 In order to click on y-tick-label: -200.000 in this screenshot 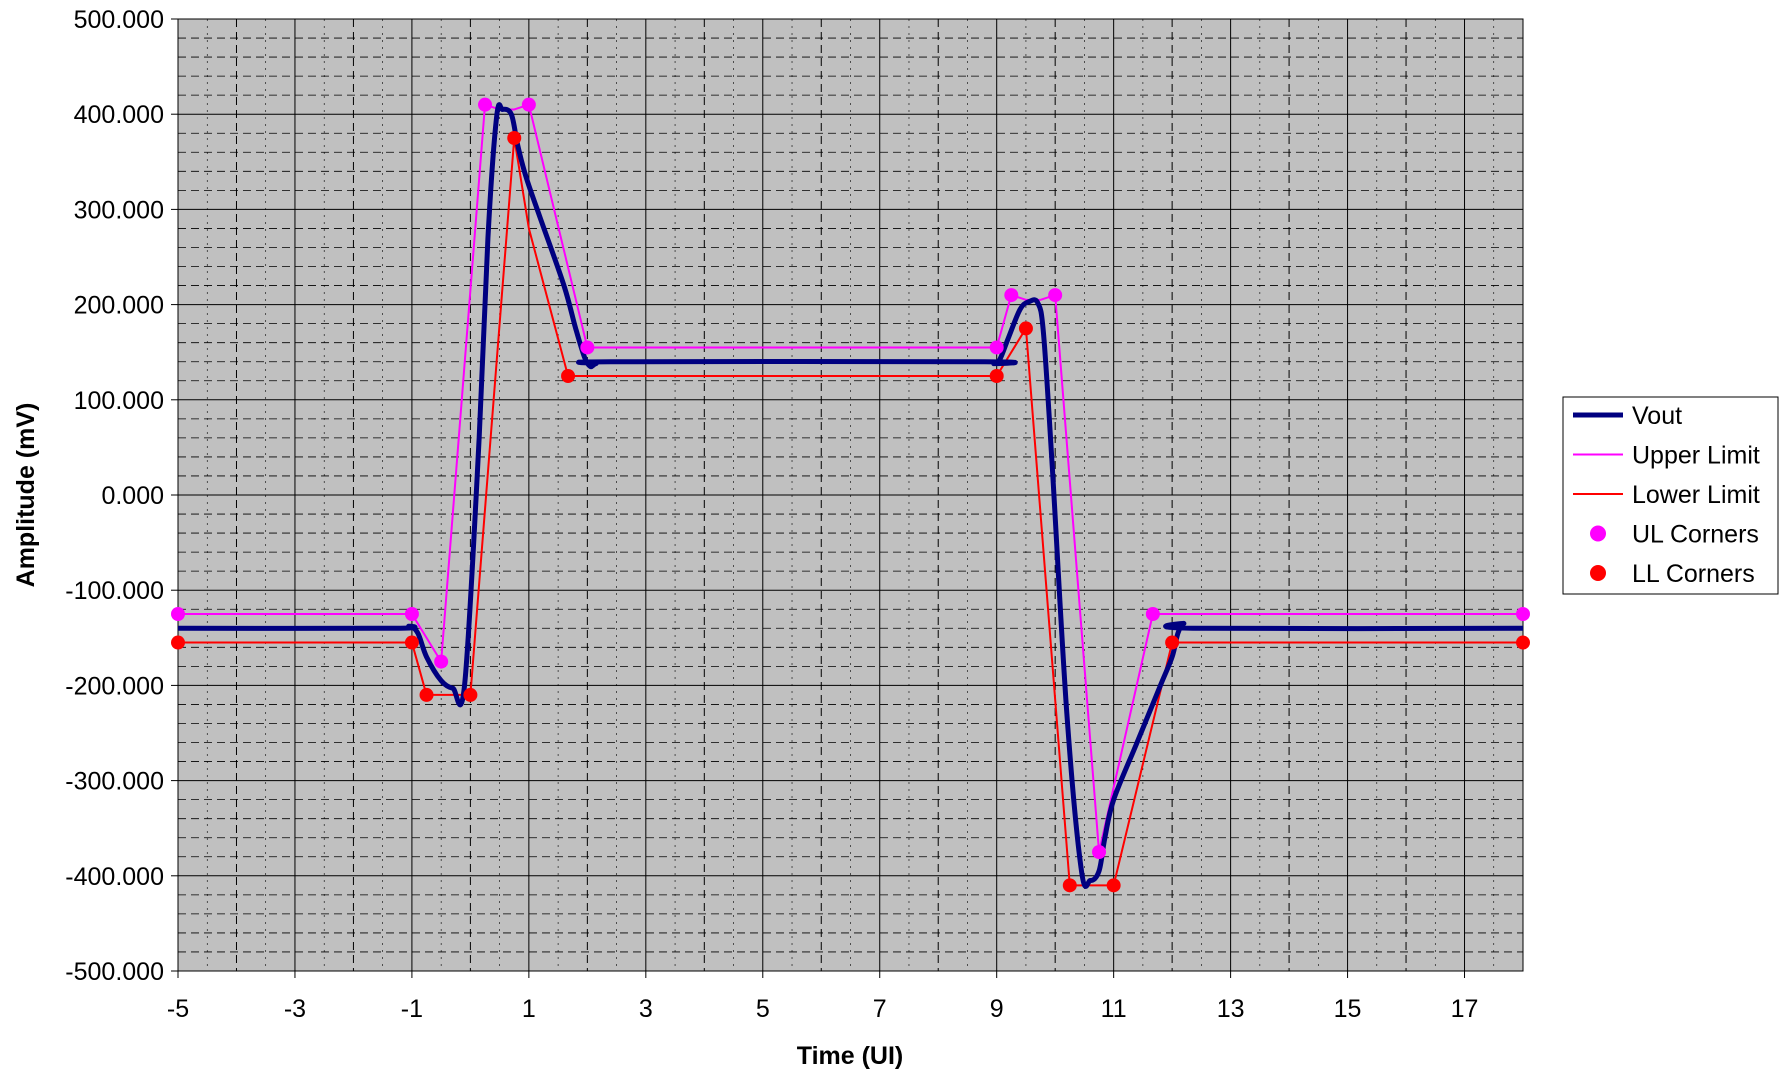, I will do `click(114, 686)`.